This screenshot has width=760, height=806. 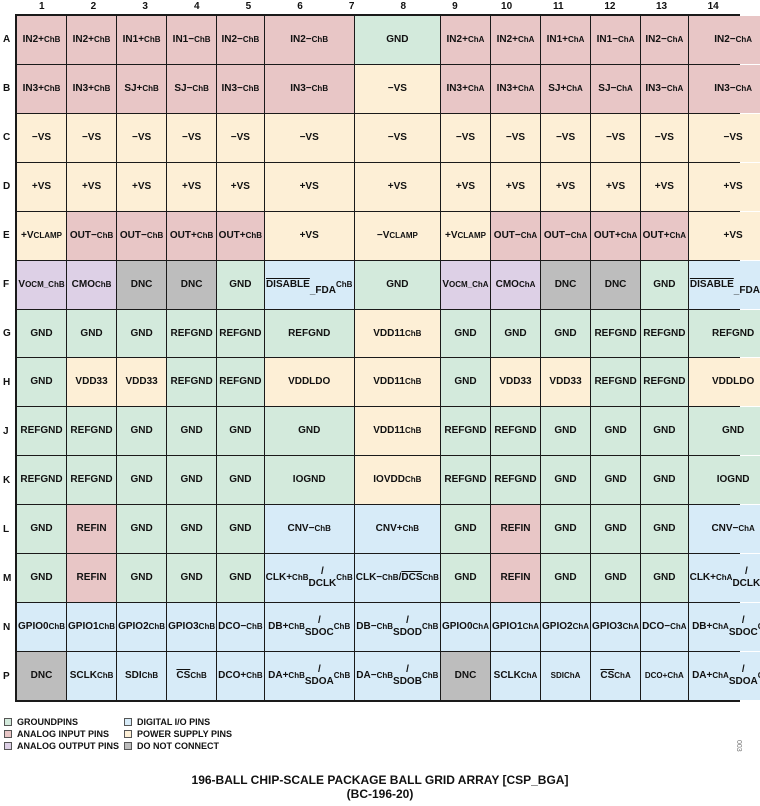 I want to click on ball-C4: −VS, so click(x=192, y=137).